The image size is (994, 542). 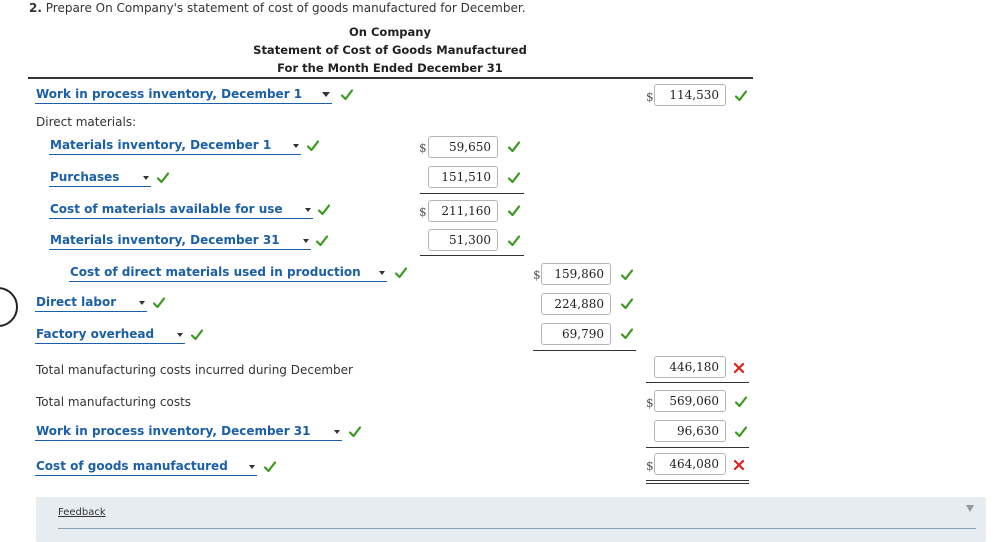 What do you see at coordinates (517, 528) in the screenshot?
I see `feedback-divider` at bounding box center [517, 528].